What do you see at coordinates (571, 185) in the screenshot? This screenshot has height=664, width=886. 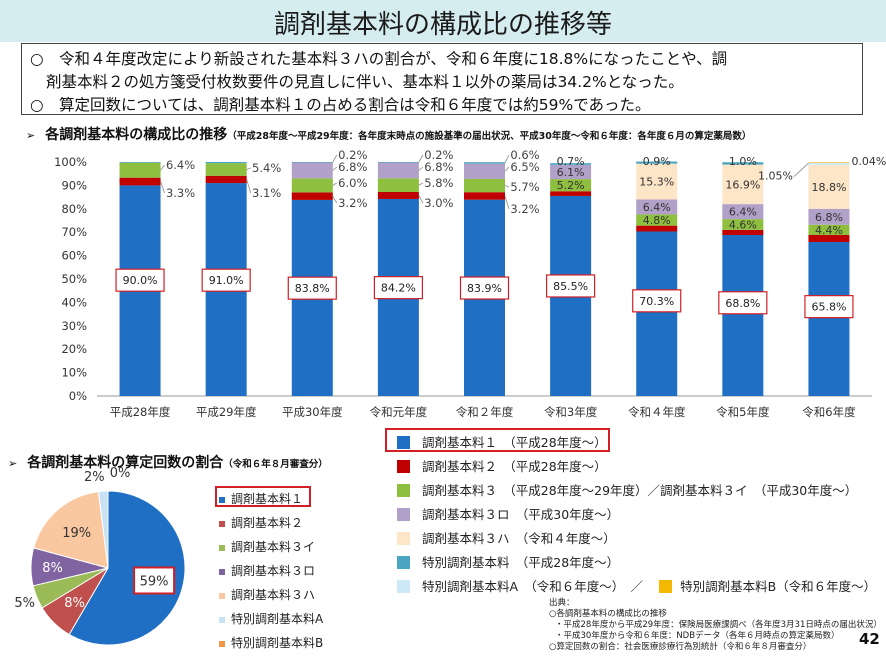 I see `data-label: 5.2%` at bounding box center [571, 185].